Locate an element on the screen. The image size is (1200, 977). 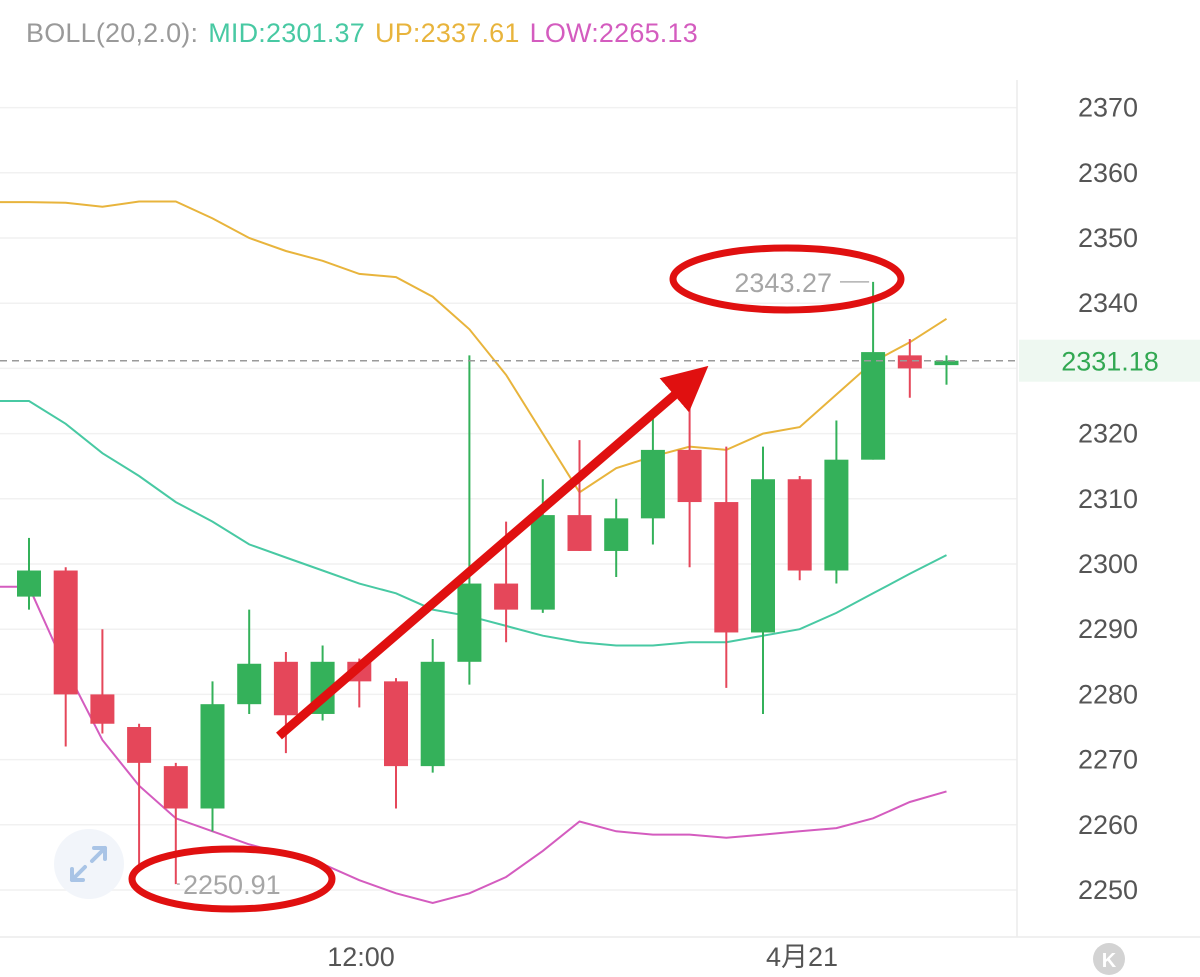
x-tick-label: 4月21 is located at coordinates (802, 957).